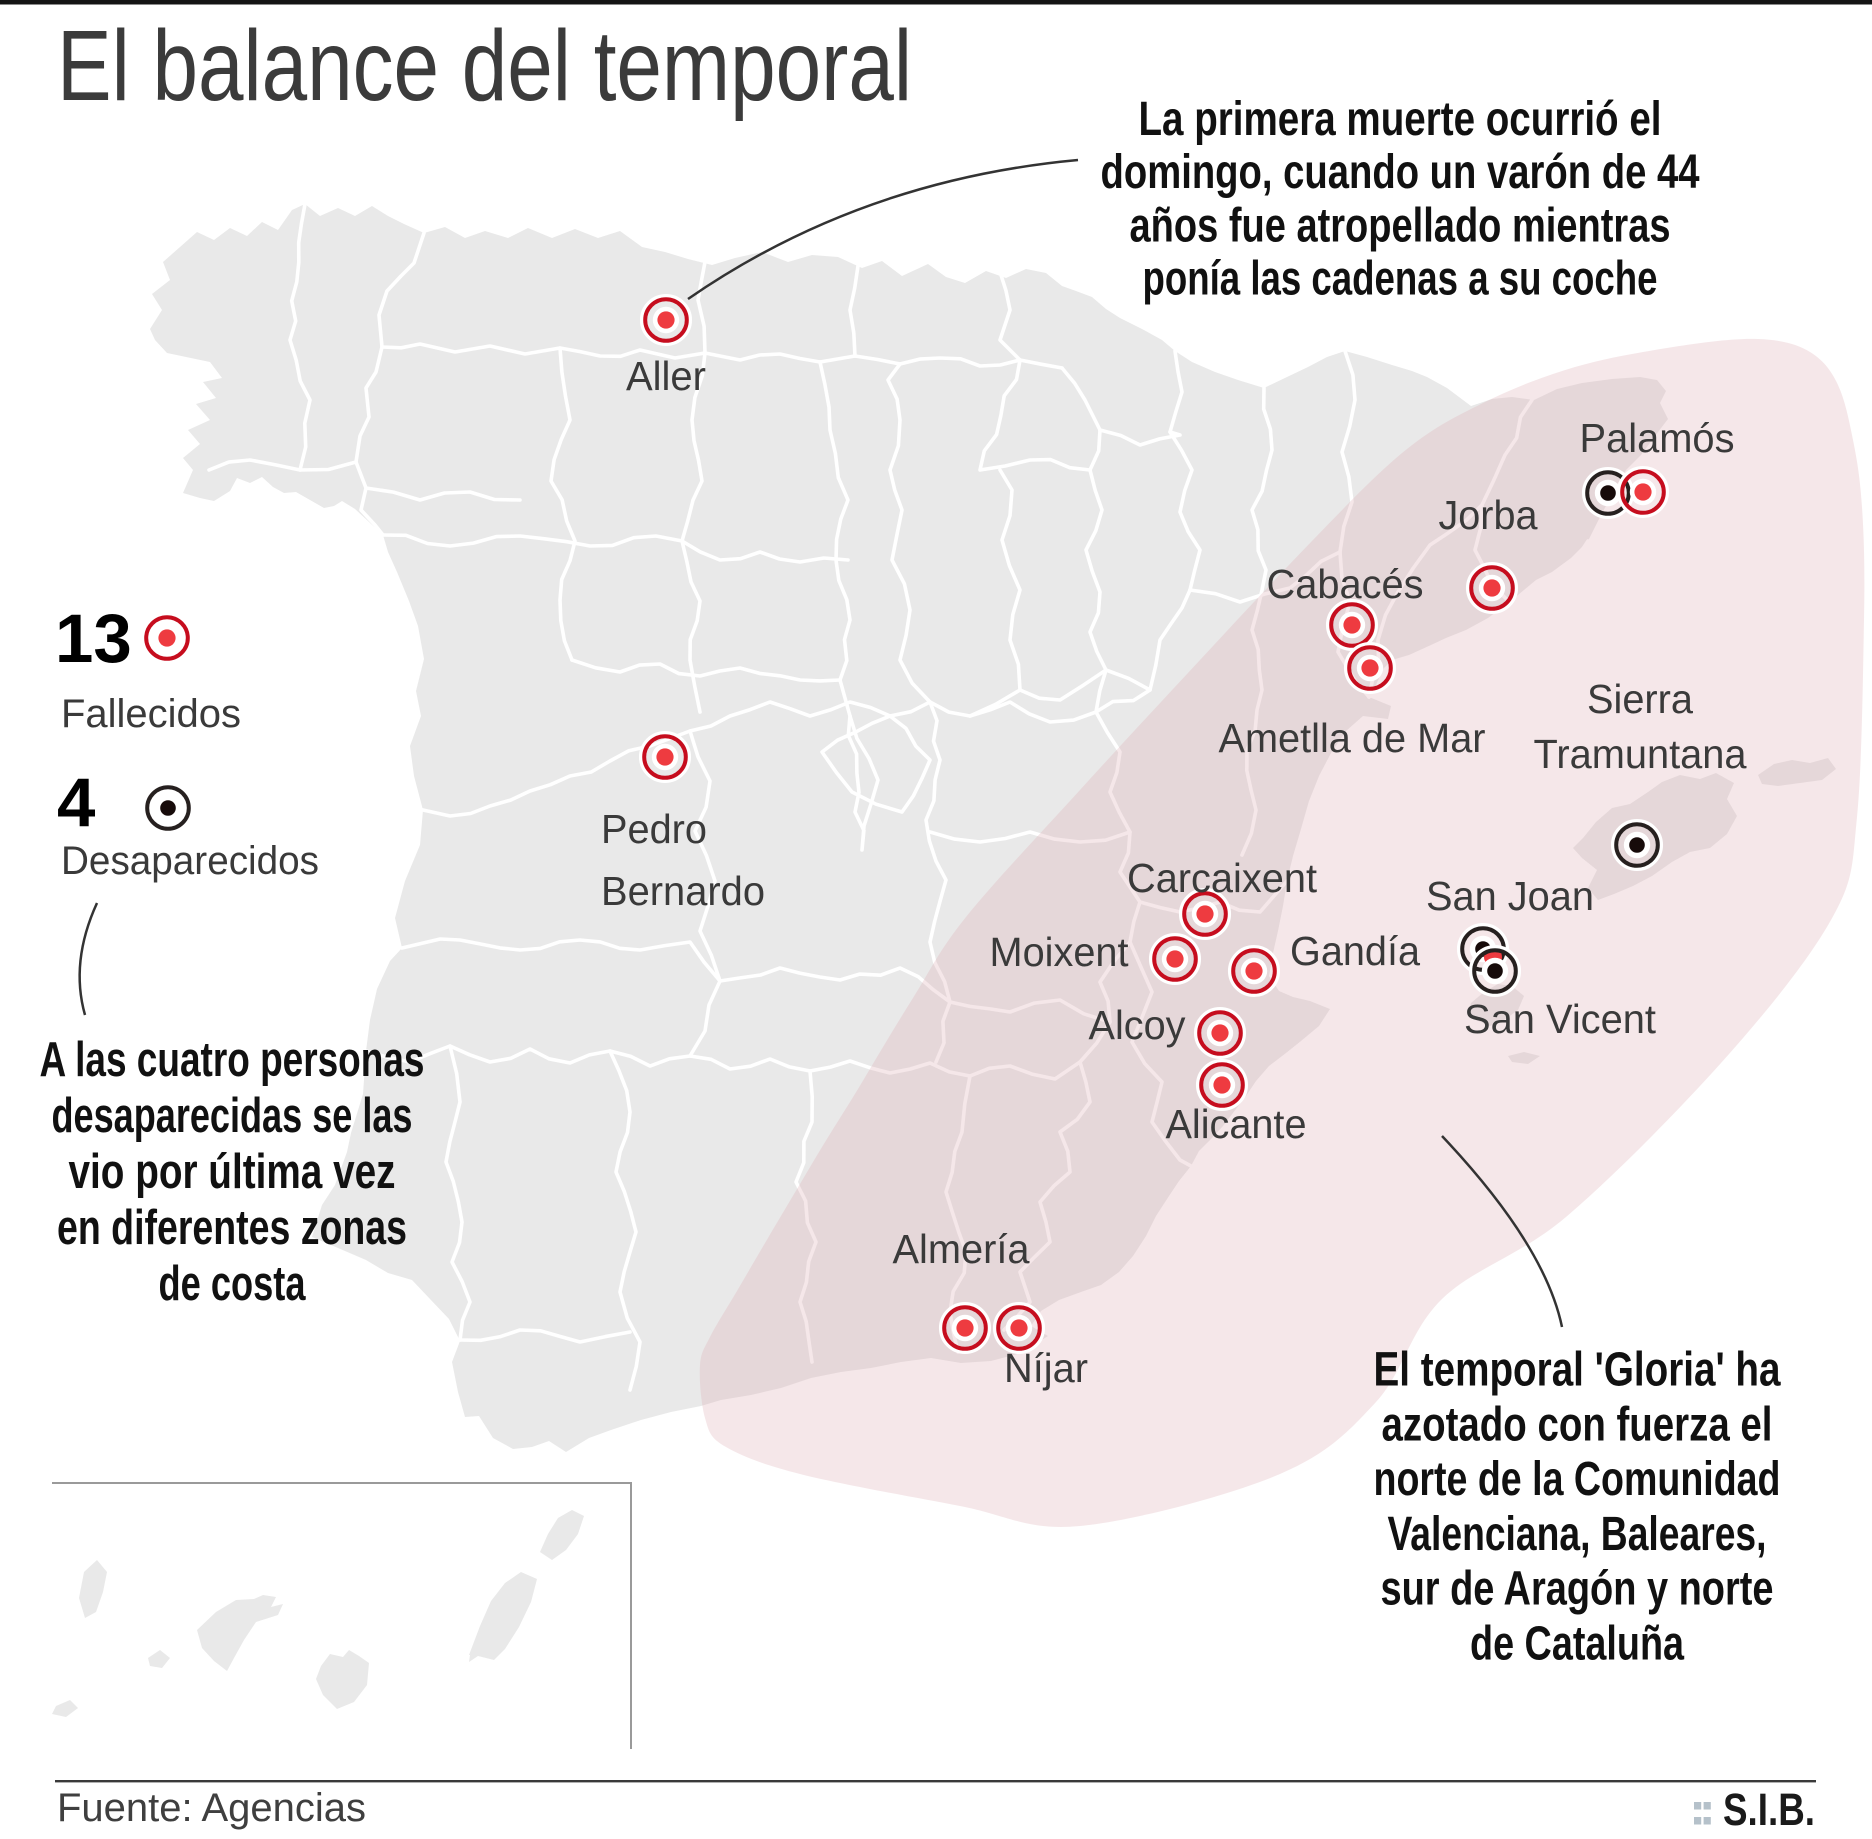 The width and height of the screenshot is (1872, 1839). What do you see at coordinates (76, 802) in the screenshot?
I see `svg-text: 4` at bounding box center [76, 802].